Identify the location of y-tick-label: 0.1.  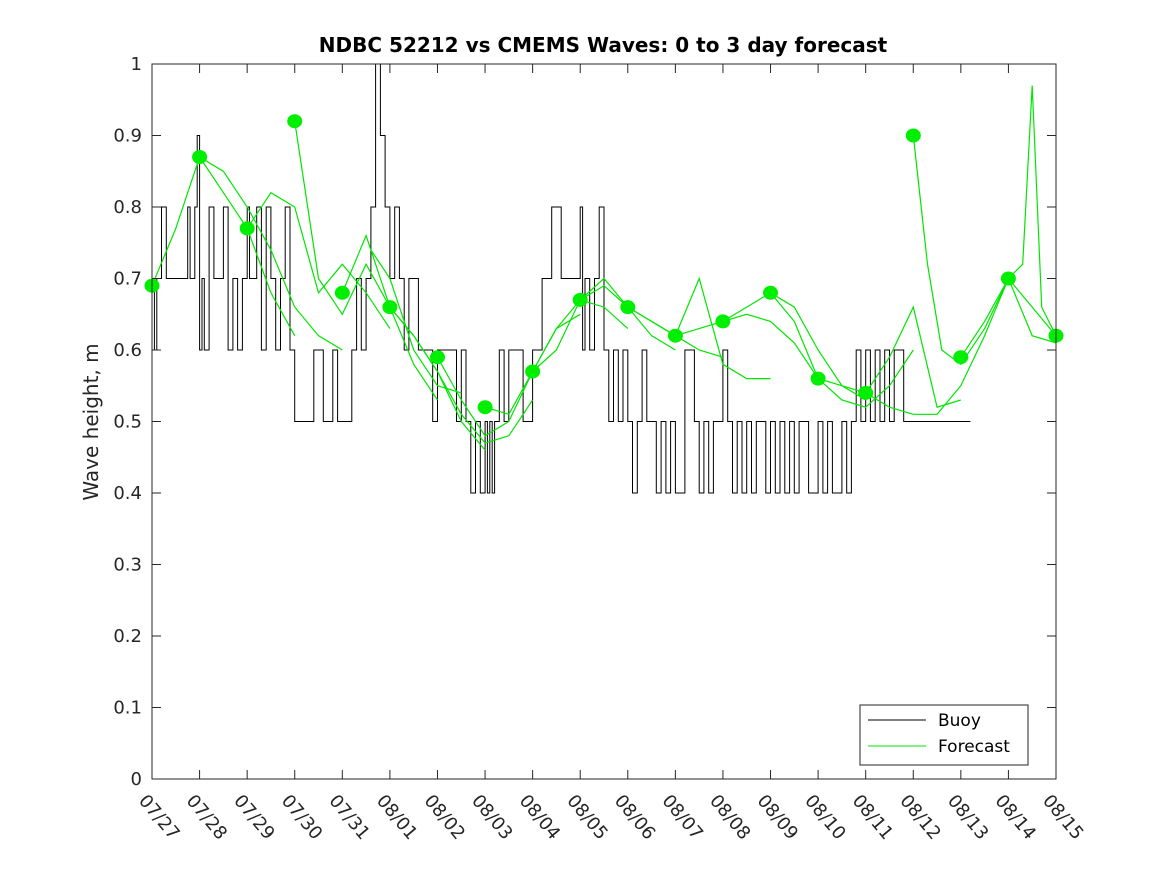
(127, 708).